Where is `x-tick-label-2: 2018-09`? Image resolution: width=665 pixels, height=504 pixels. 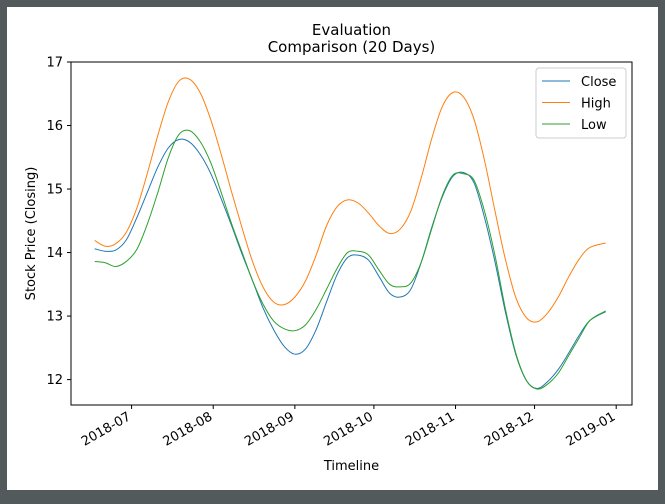 x-tick-label-2: 2018-09 is located at coordinates (269, 429).